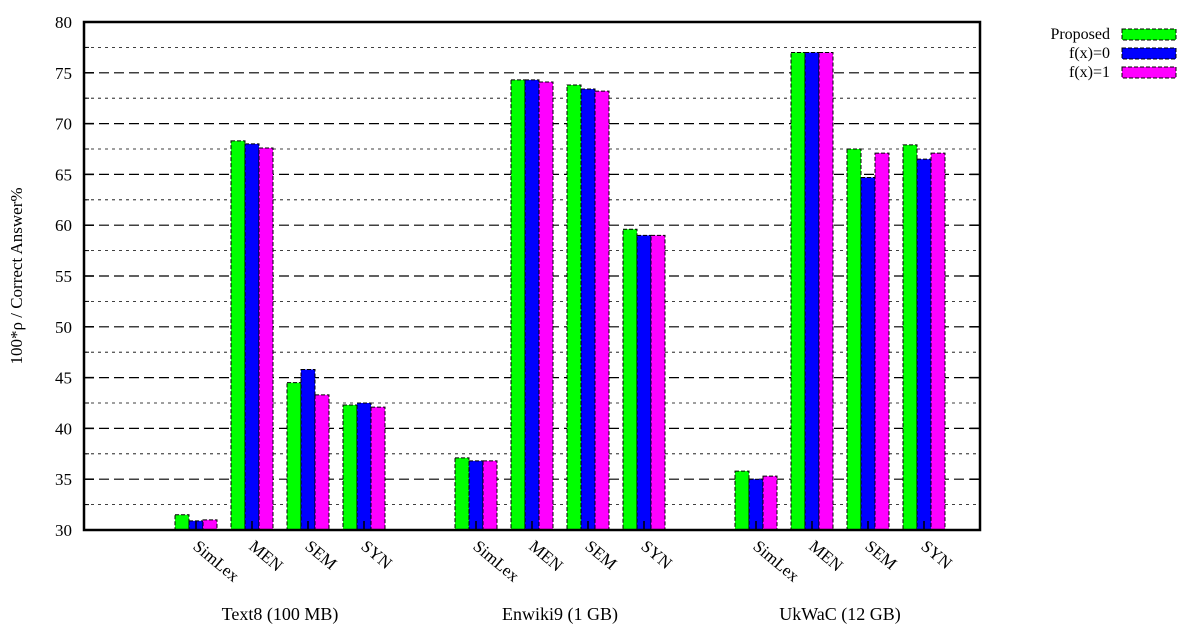 The height and width of the screenshot is (625, 1200). I want to click on legend-label: Proposed, so click(1080, 34).